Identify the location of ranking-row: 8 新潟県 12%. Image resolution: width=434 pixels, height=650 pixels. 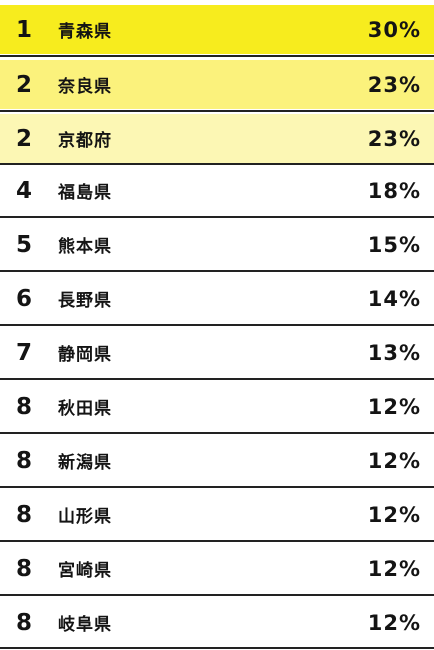
(217, 460).